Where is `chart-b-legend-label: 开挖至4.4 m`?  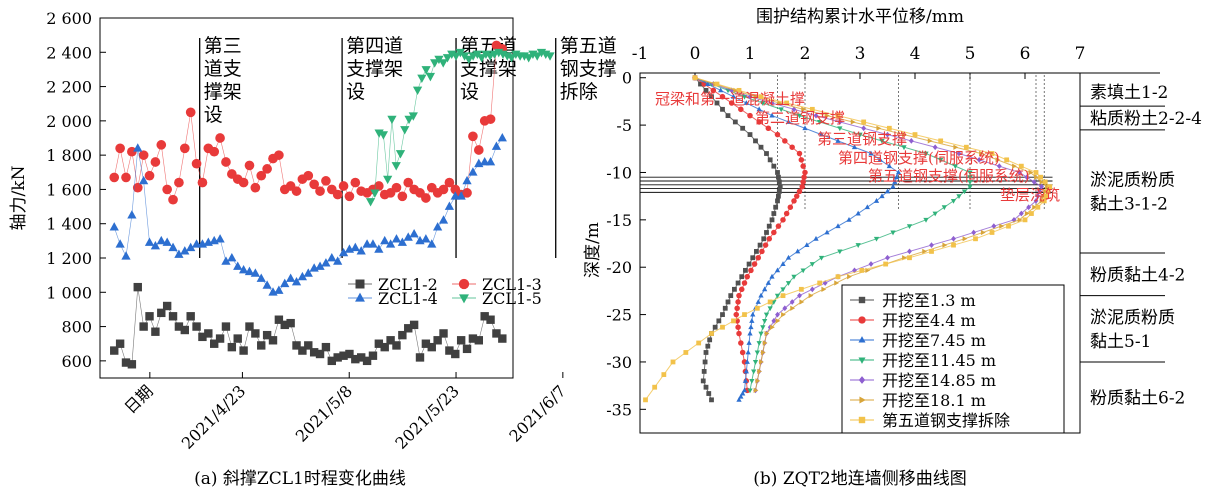 chart-b-legend-label: 开挖至4.4 m is located at coordinates (929, 320).